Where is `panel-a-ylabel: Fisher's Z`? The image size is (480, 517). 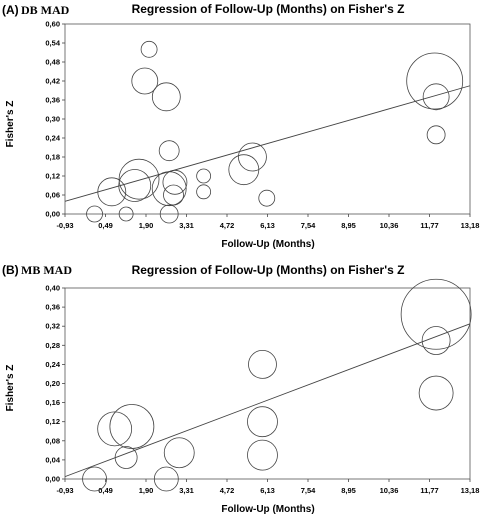
panel-a-ylabel: Fisher's Z is located at coordinates (10, 124).